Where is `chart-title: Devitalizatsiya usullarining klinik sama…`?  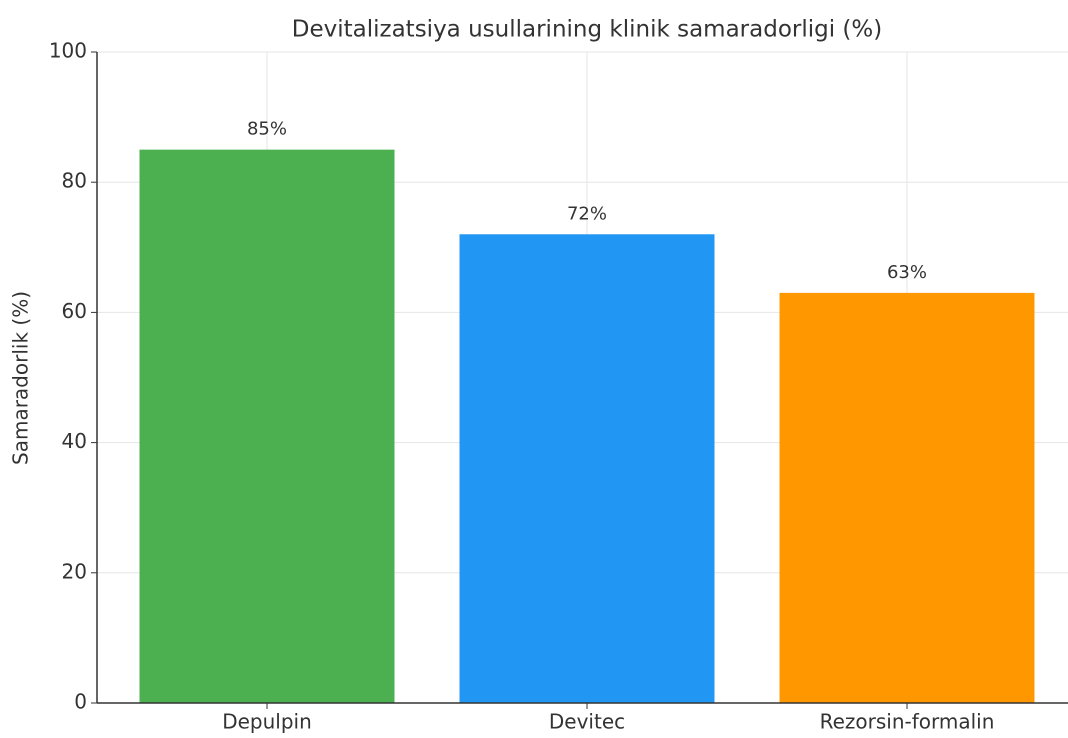
chart-title: Devitalizatsiya usullarining klinik sama… is located at coordinates (587, 30).